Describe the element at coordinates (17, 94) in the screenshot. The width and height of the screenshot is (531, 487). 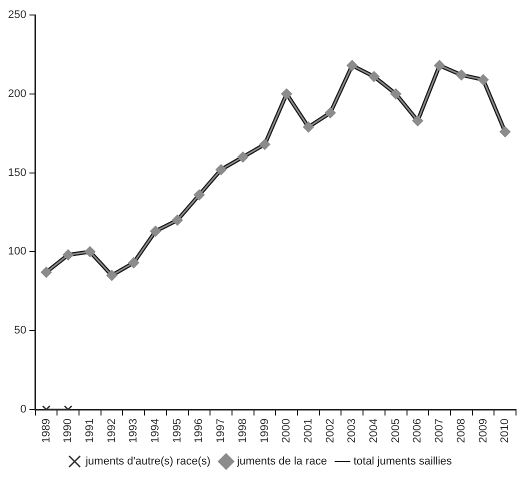
I see `y-tick-label: 200` at that location.